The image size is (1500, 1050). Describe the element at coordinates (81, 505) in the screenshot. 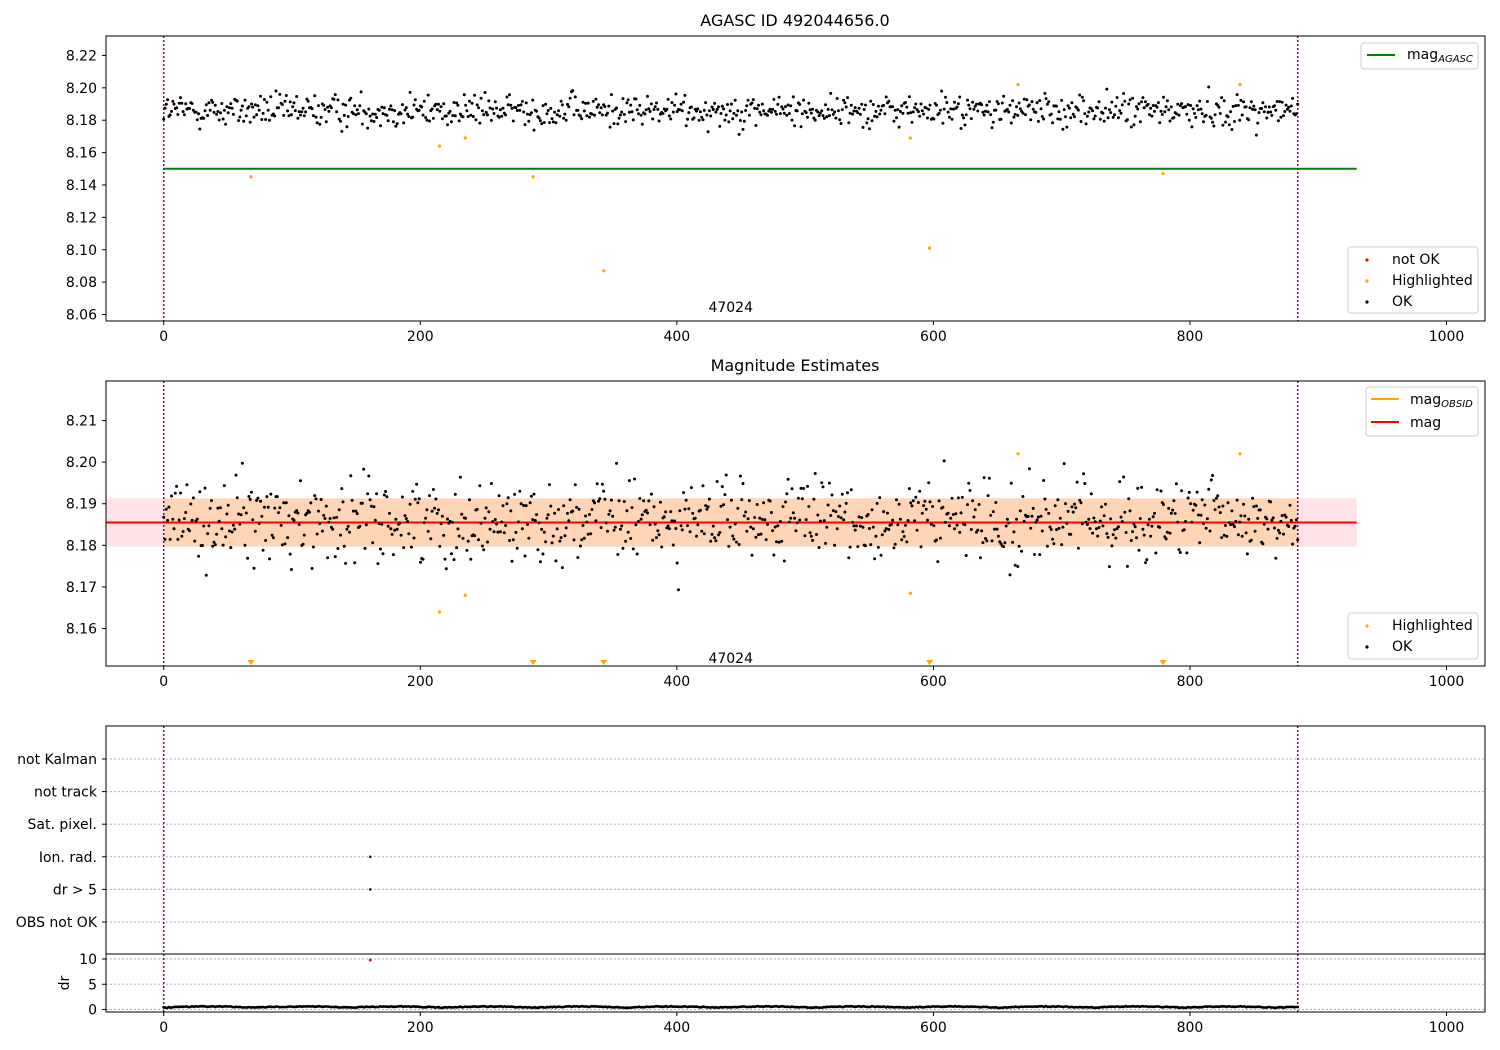

I see `y-tick-label: 8.19` at that location.